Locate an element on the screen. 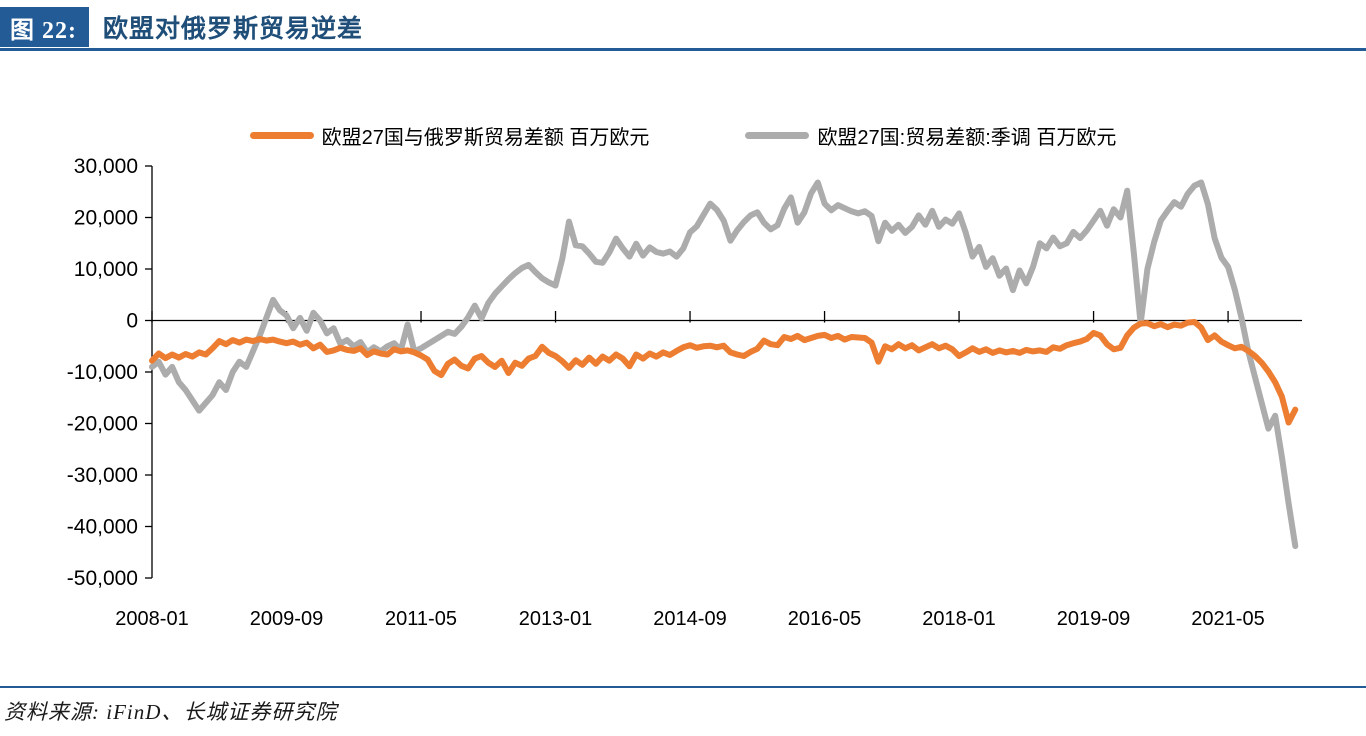 This screenshot has height=736, width=1366. figure-header: 图 22: 欧盟对俄罗斯贸易逆差 is located at coordinates (181, 27).